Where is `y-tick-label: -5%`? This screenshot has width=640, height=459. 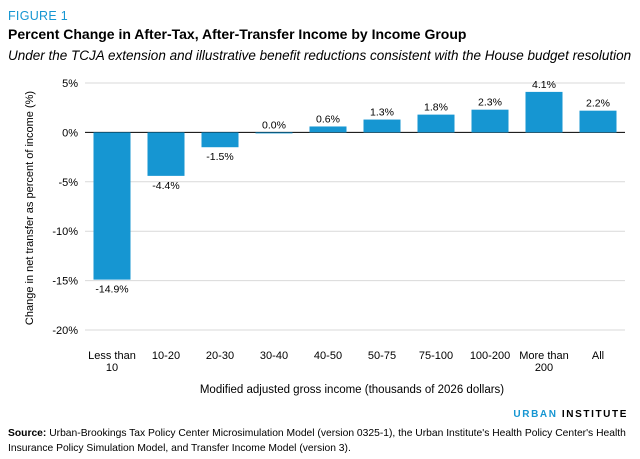
y-tick-label: -5% is located at coordinates (68, 183).